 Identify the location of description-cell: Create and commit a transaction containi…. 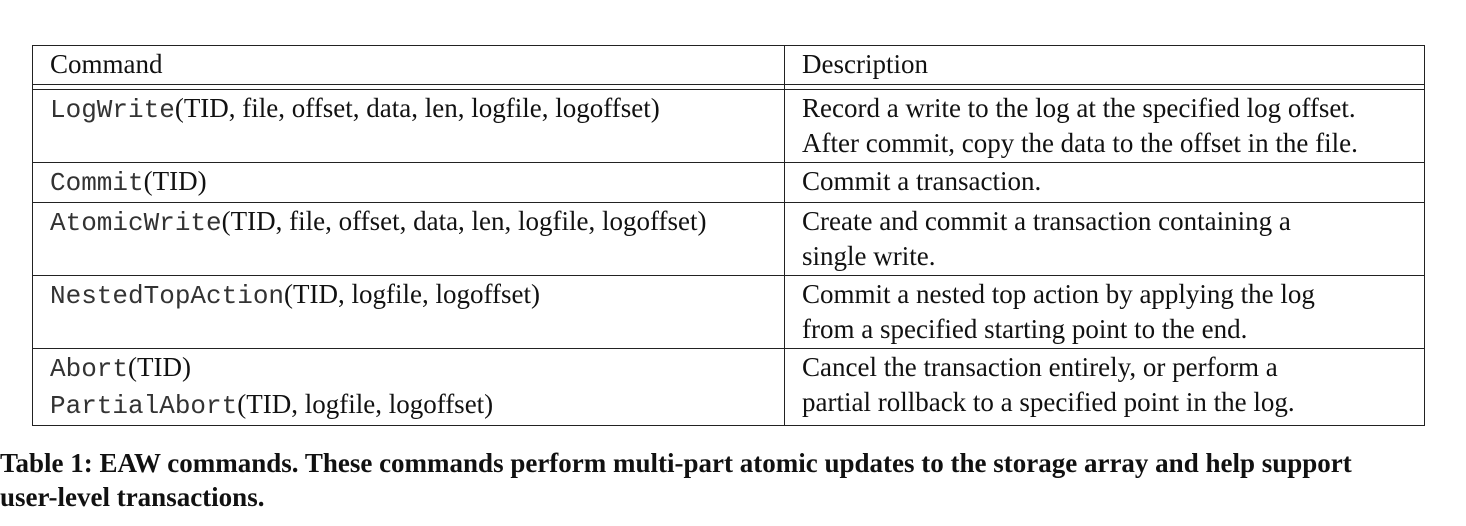
(1104, 239).